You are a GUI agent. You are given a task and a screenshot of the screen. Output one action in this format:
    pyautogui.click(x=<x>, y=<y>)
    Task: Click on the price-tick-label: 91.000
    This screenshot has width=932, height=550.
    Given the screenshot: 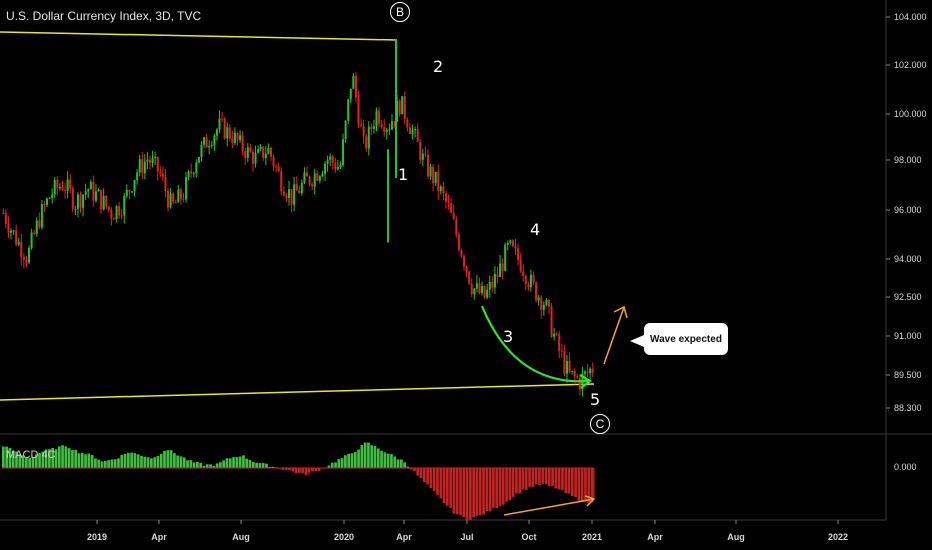 What is the action you would take?
    pyautogui.click(x=908, y=336)
    